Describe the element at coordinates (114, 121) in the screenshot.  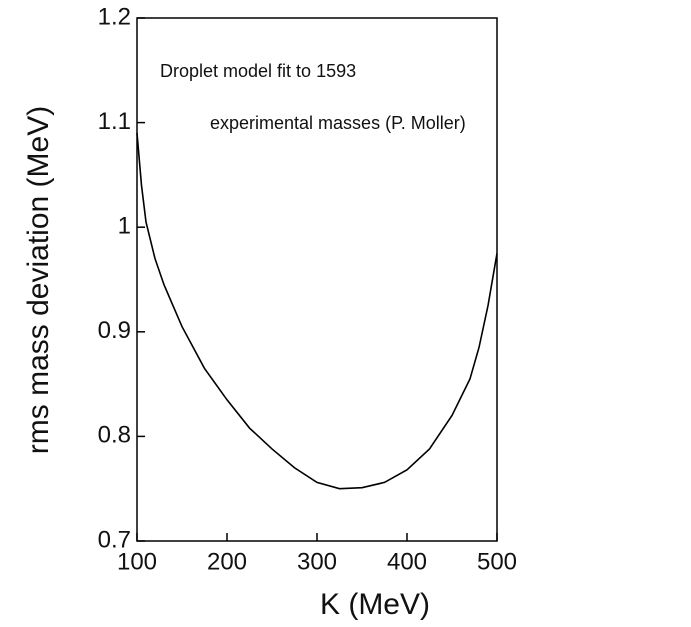
I see `y-tick-label: 1.1` at that location.